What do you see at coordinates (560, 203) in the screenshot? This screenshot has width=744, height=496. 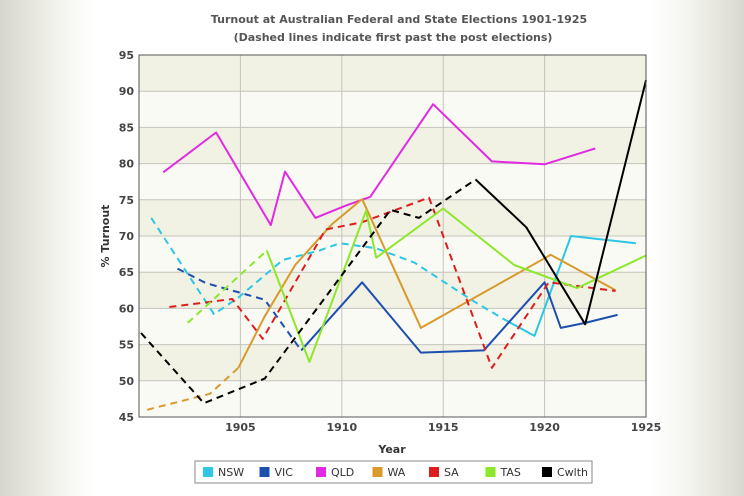 I see `solid-line-cwlth` at bounding box center [560, 203].